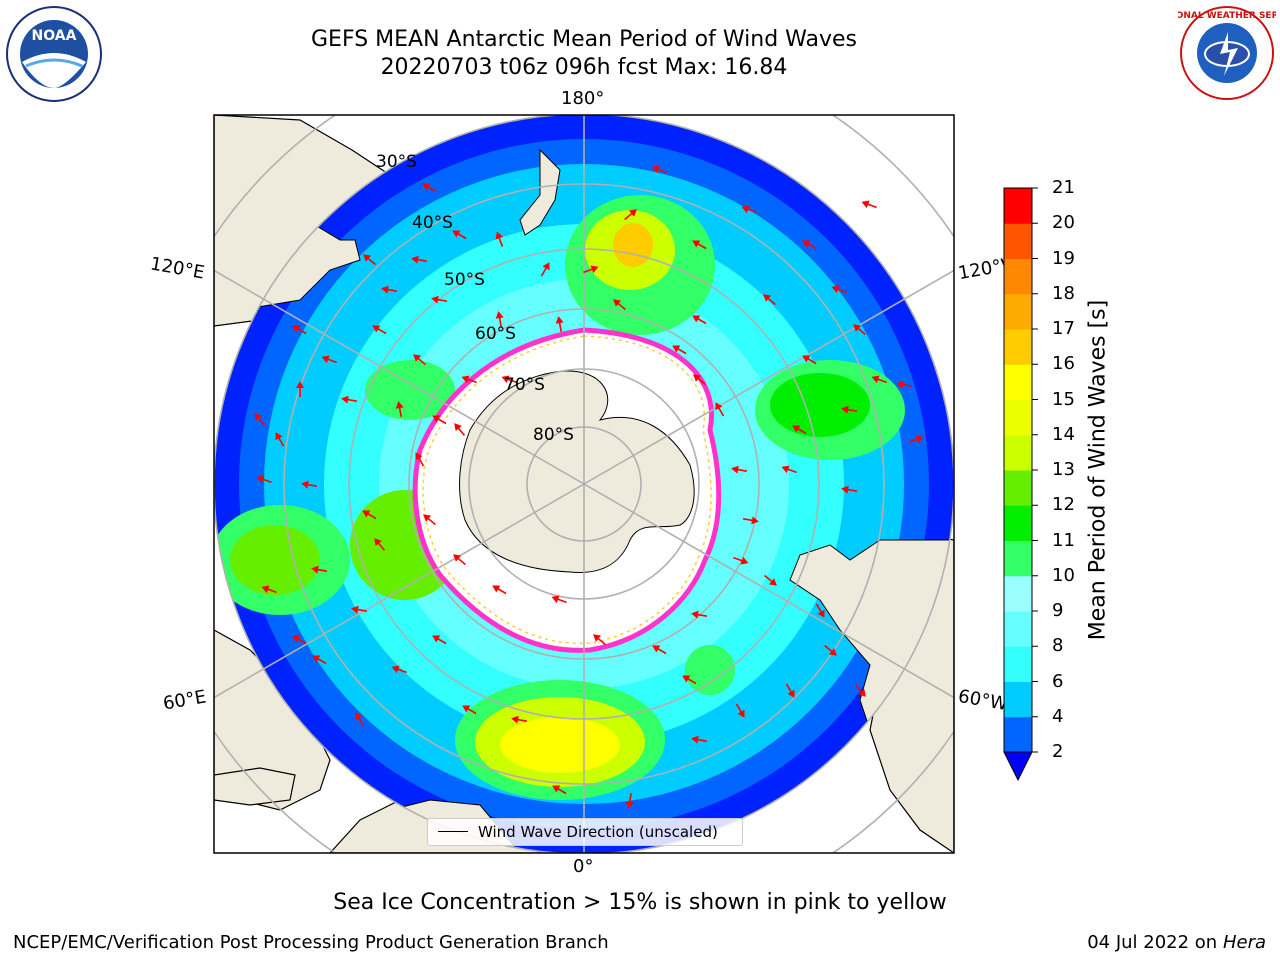 Image resolution: width=1280 pixels, height=960 pixels. What do you see at coordinates (1063, 399) in the screenshot?
I see `colorbar-tick-label: 15` at bounding box center [1063, 399].